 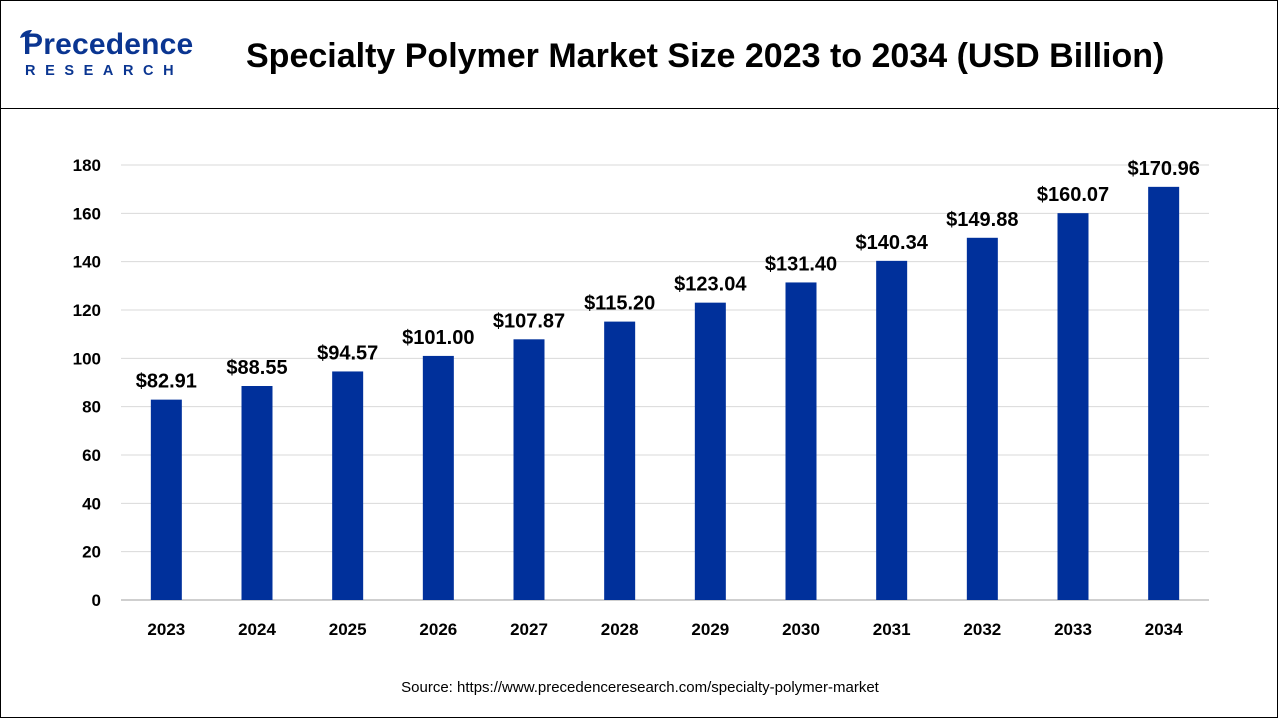 What do you see at coordinates (166, 629) in the screenshot?
I see `x-tick-label-2023: 2023` at bounding box center [166, 629].